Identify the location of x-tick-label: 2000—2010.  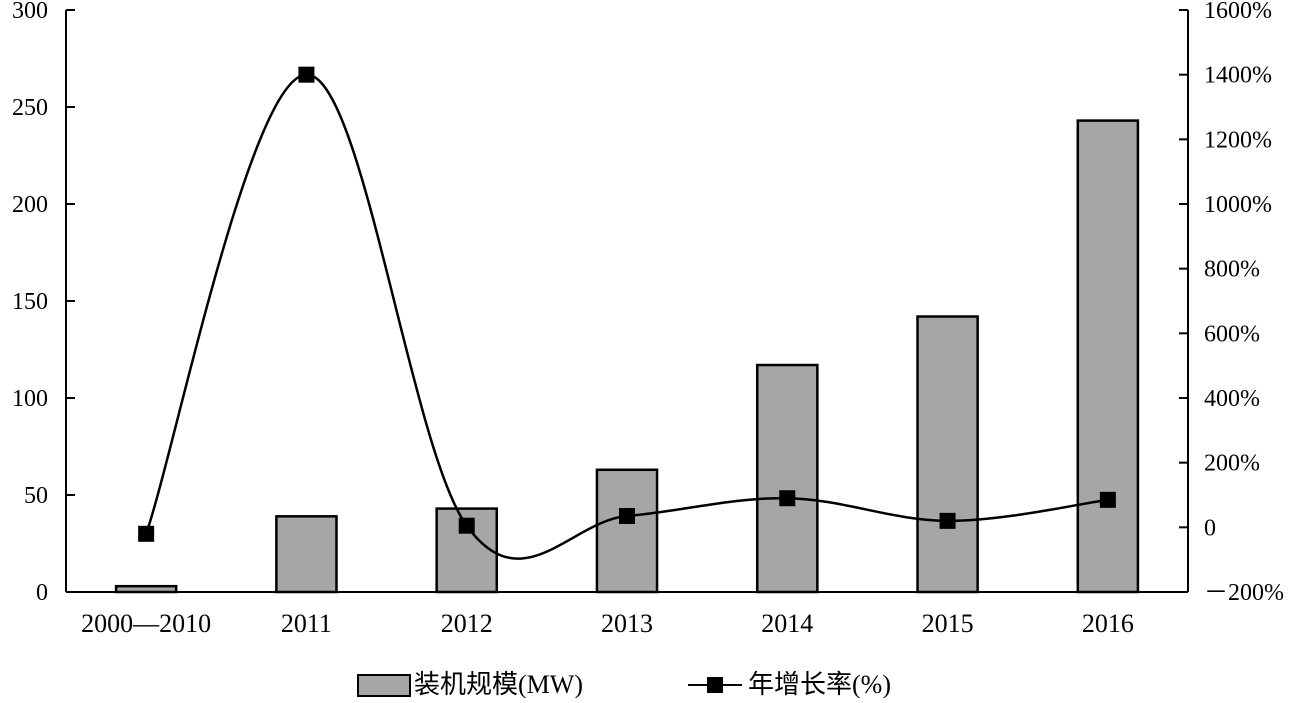
(146, 623).